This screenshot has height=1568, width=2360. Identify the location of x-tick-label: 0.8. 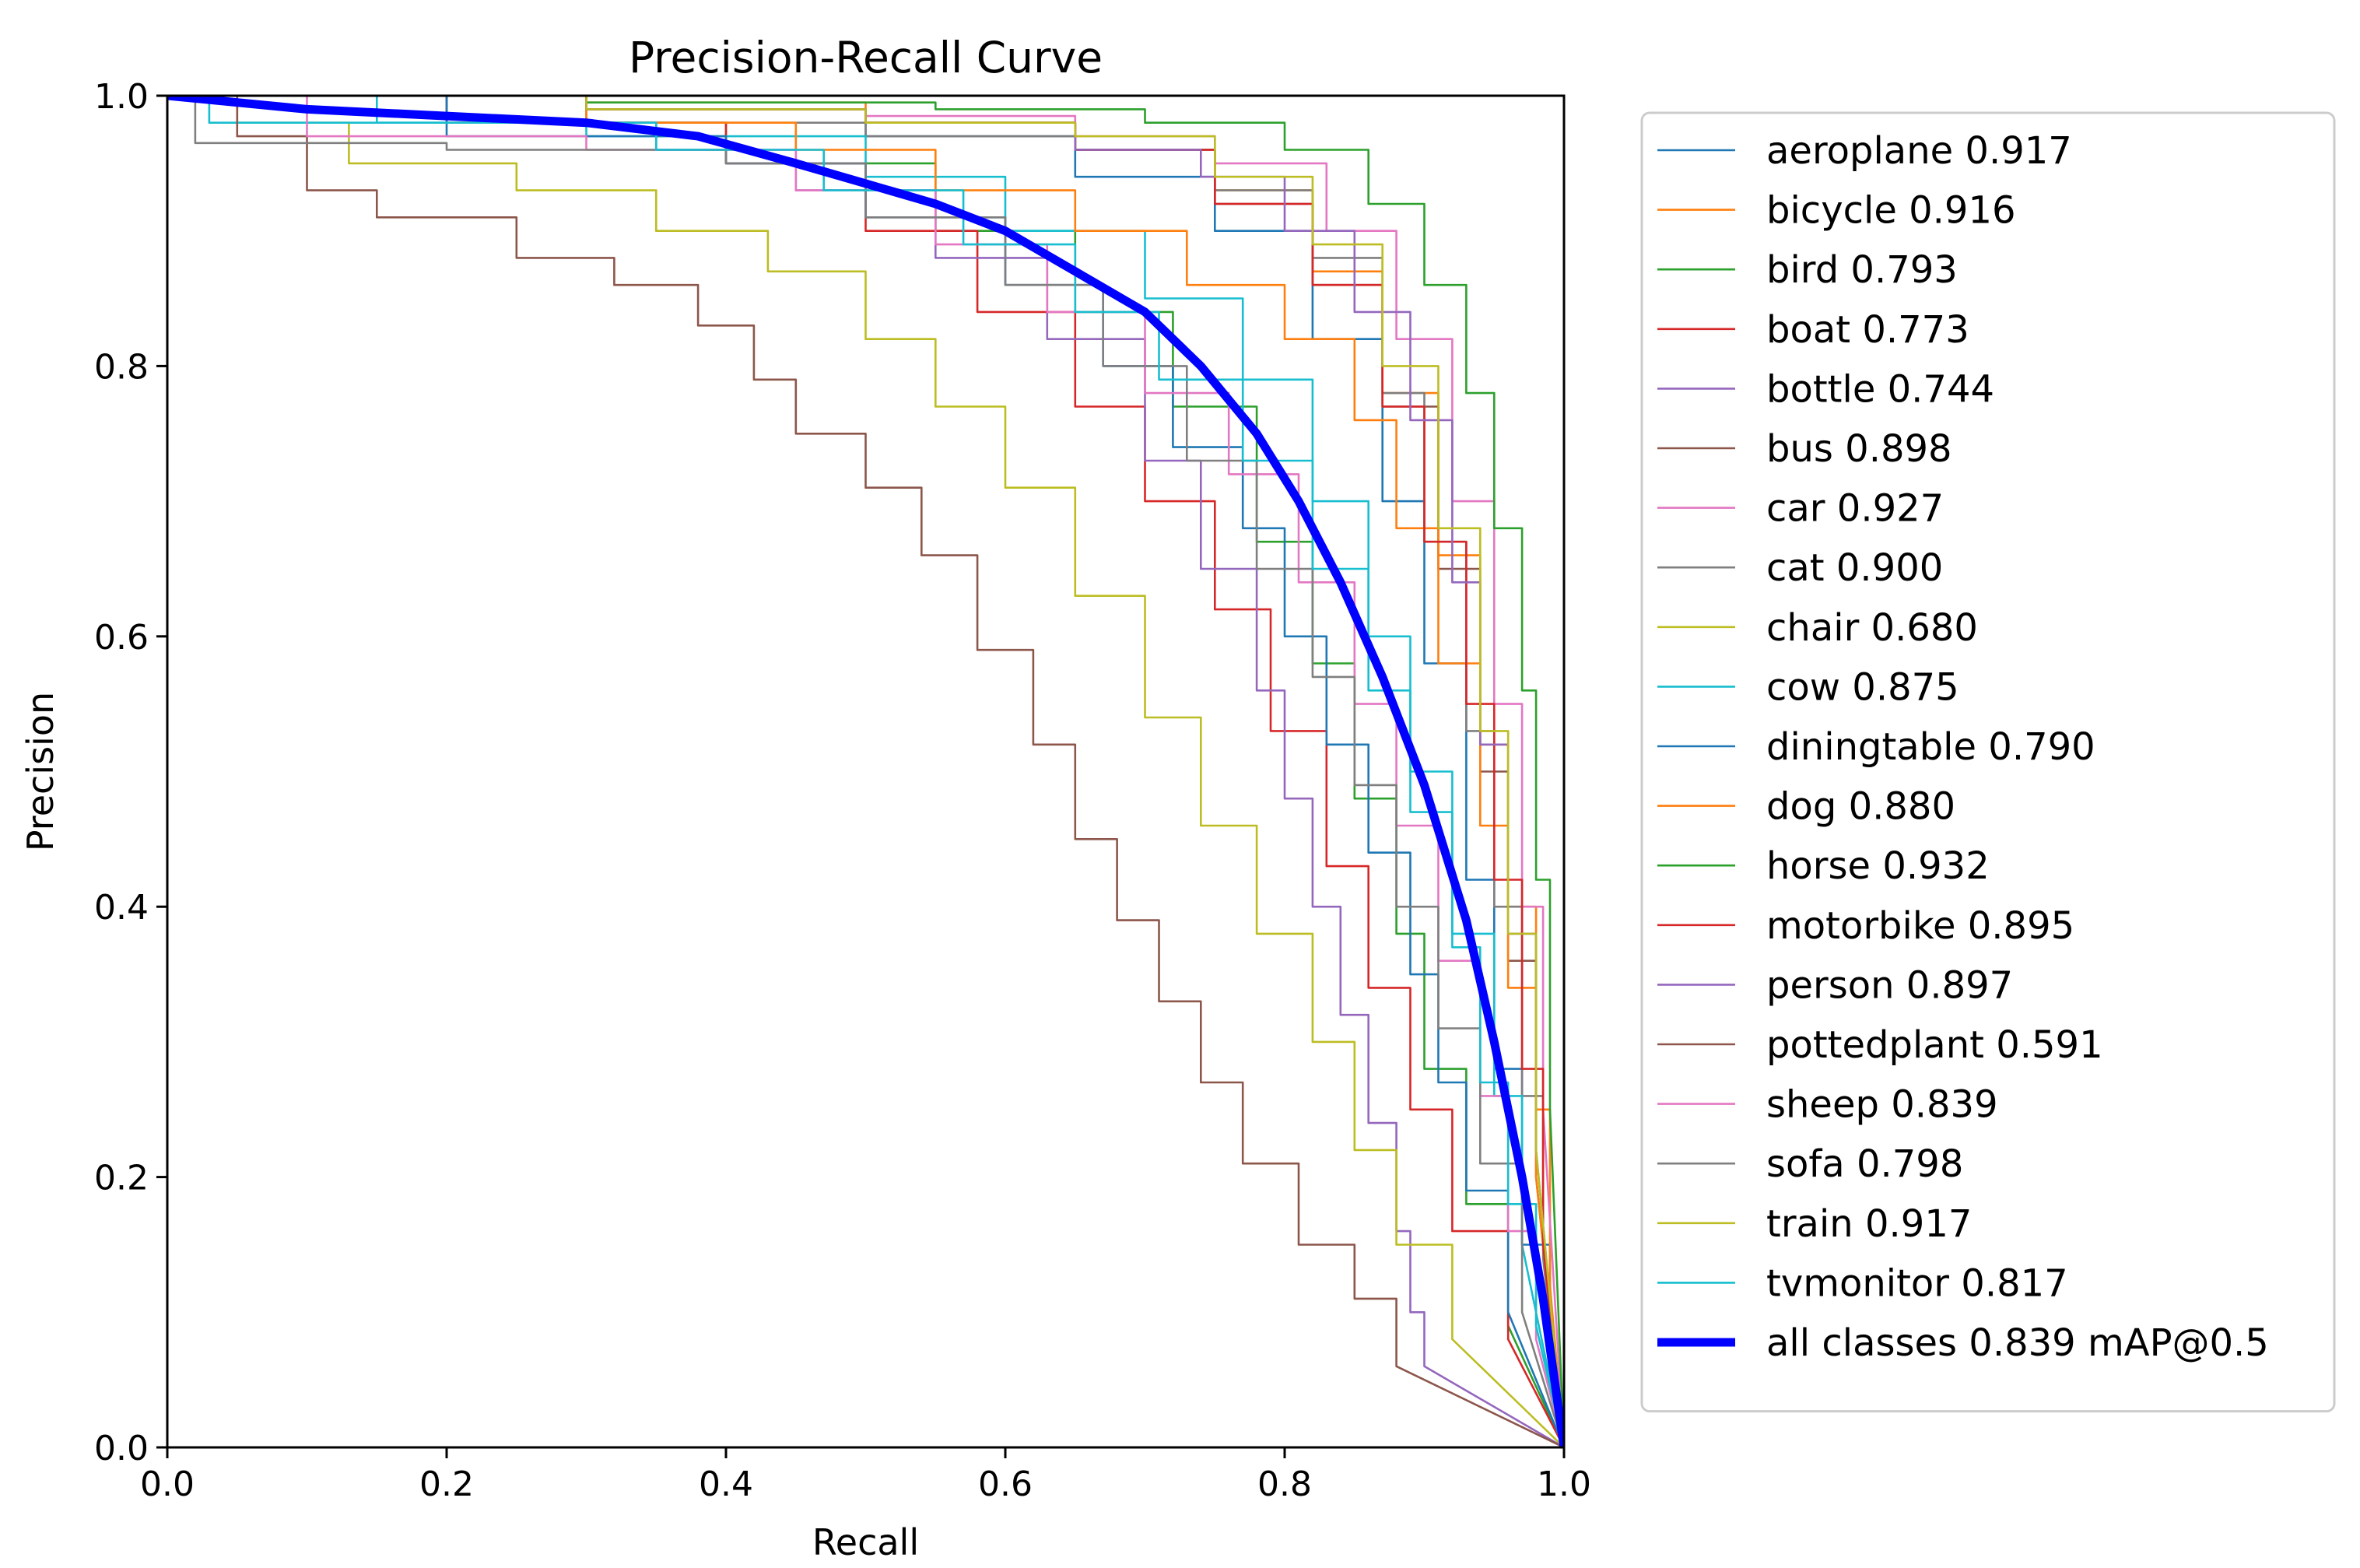
(1284, 1484).